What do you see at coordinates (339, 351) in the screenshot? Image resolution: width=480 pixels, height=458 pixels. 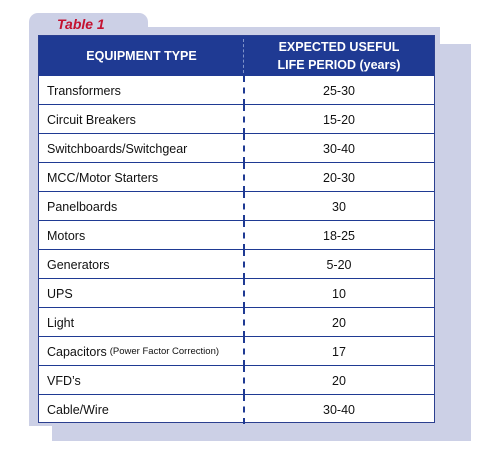 I see `life-period-cell: 17` at bounding box center [339, 351].